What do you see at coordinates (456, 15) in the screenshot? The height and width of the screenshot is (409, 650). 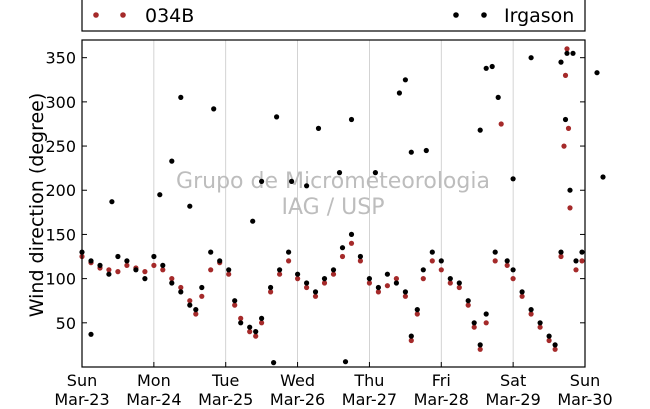 I see `legend-marker-irgason` at bounding box center [456, 15].